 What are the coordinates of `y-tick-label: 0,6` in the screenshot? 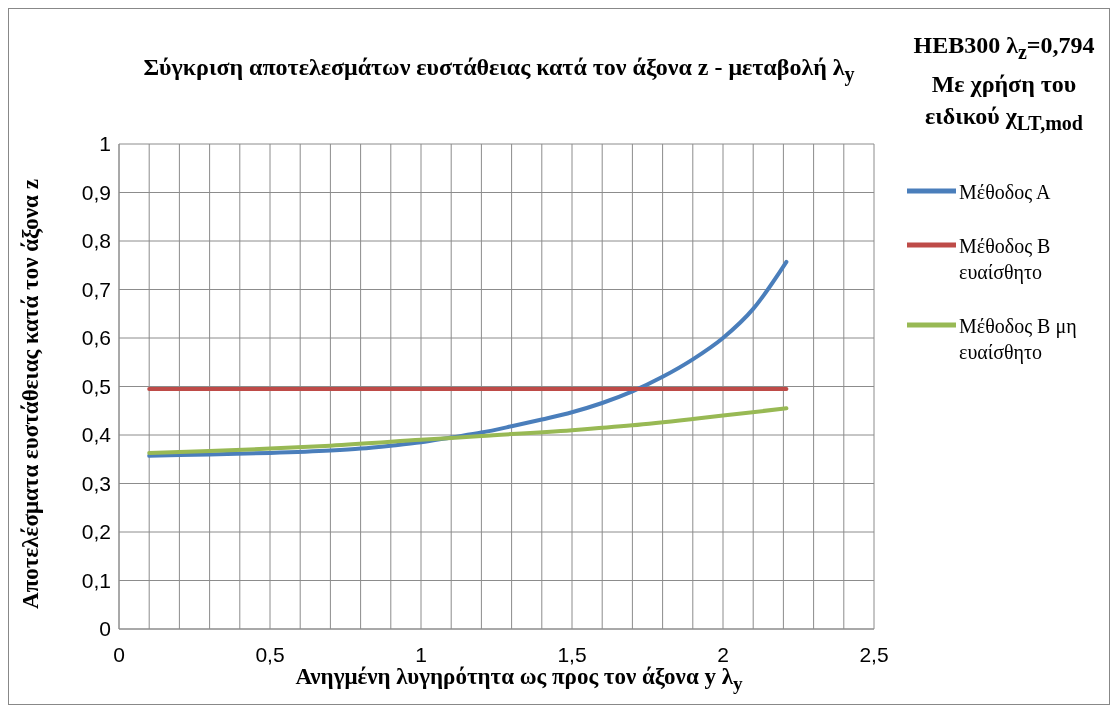 It's located at (96, 338).